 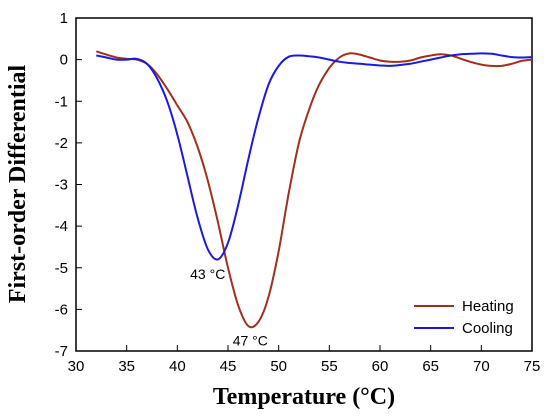 What do you see at coordinates (278, 366) in the screenshot?
I see `x-tick-label: 50` at bounding box center [278, 366].